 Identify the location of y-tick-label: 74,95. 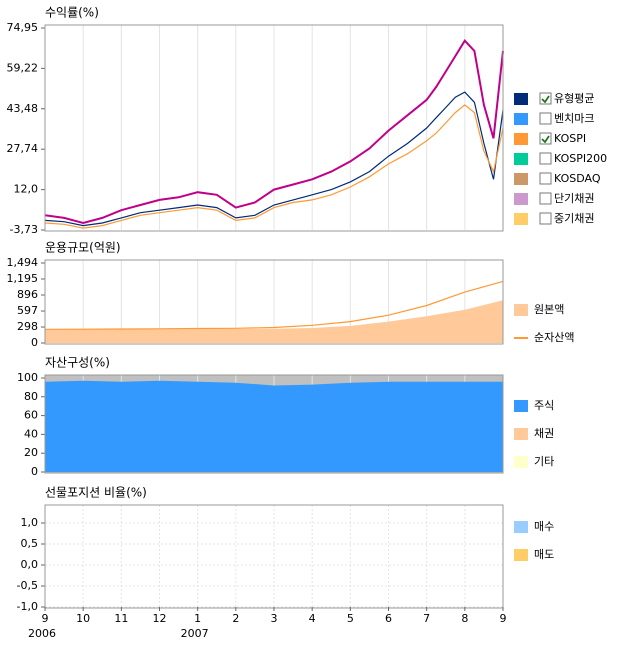
(23, 27).